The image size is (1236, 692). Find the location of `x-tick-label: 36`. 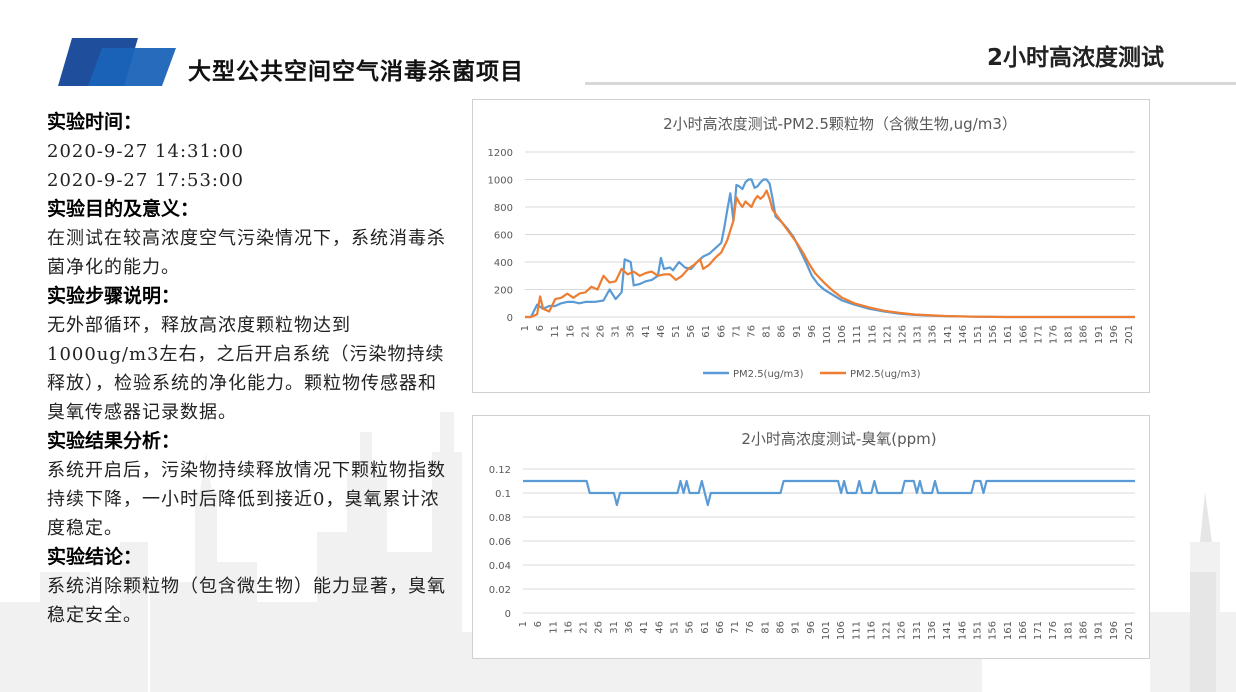

x-tick-label: 36 is located at coordinates (631, 331).